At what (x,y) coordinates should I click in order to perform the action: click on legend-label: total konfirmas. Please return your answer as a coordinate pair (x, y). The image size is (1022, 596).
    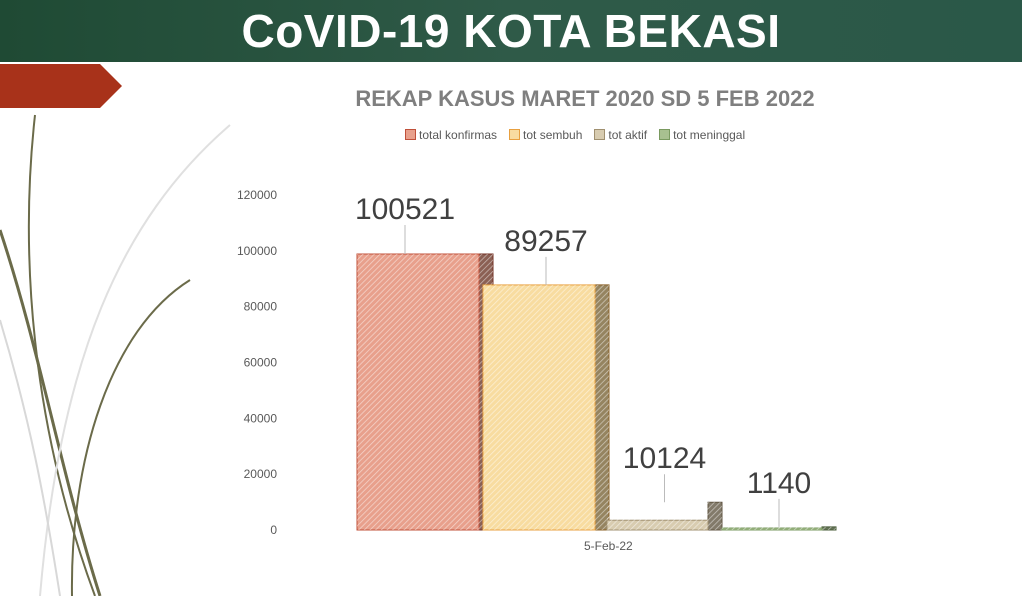
    Looking at the image, I should click on (458, 135).